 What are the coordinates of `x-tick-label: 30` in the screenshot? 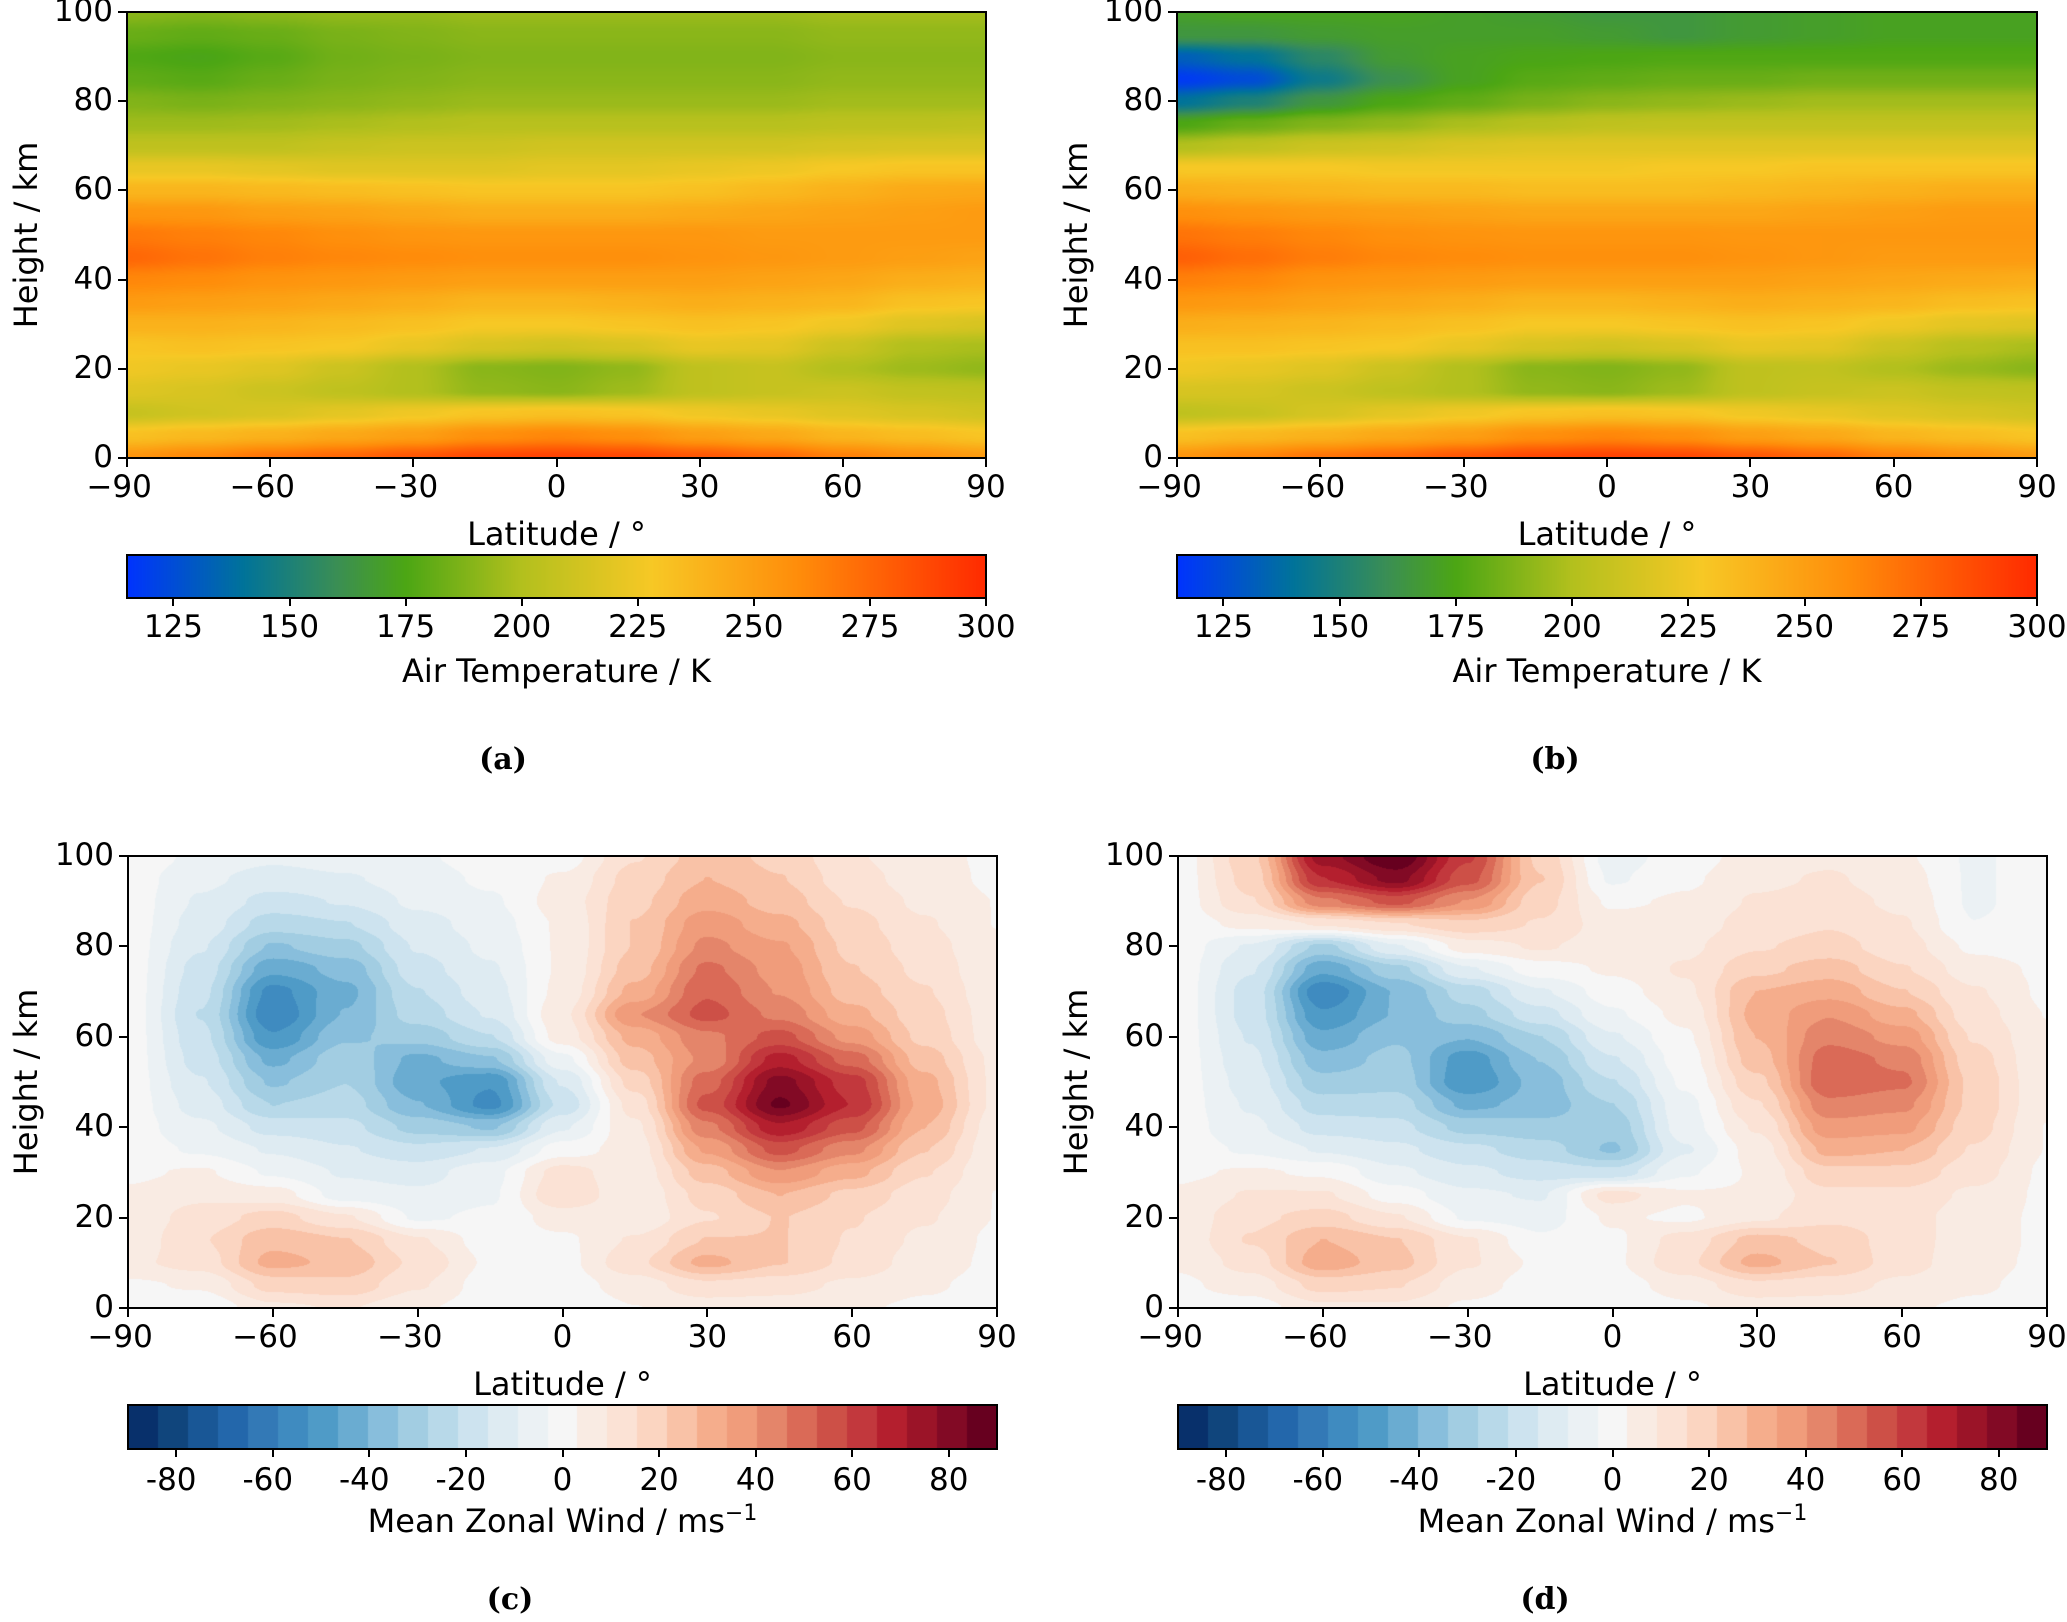 It's located at (707, 1337).